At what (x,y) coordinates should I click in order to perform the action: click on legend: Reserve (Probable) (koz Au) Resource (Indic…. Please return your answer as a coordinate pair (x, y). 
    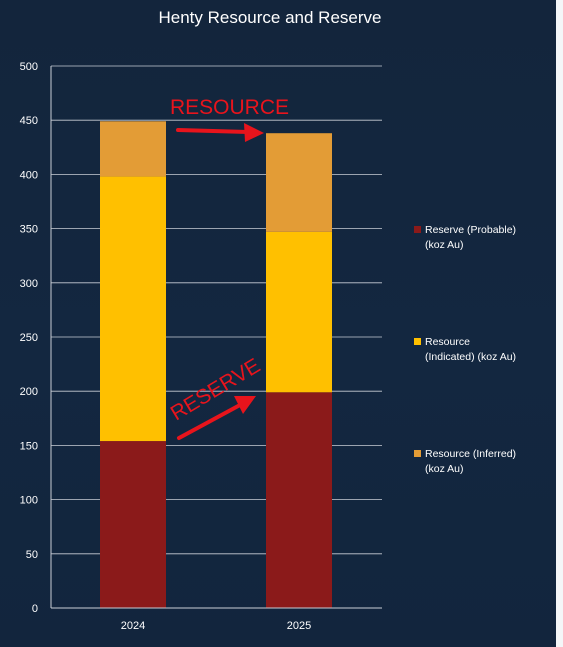
    Looking at the image, I should click on (465, 349).